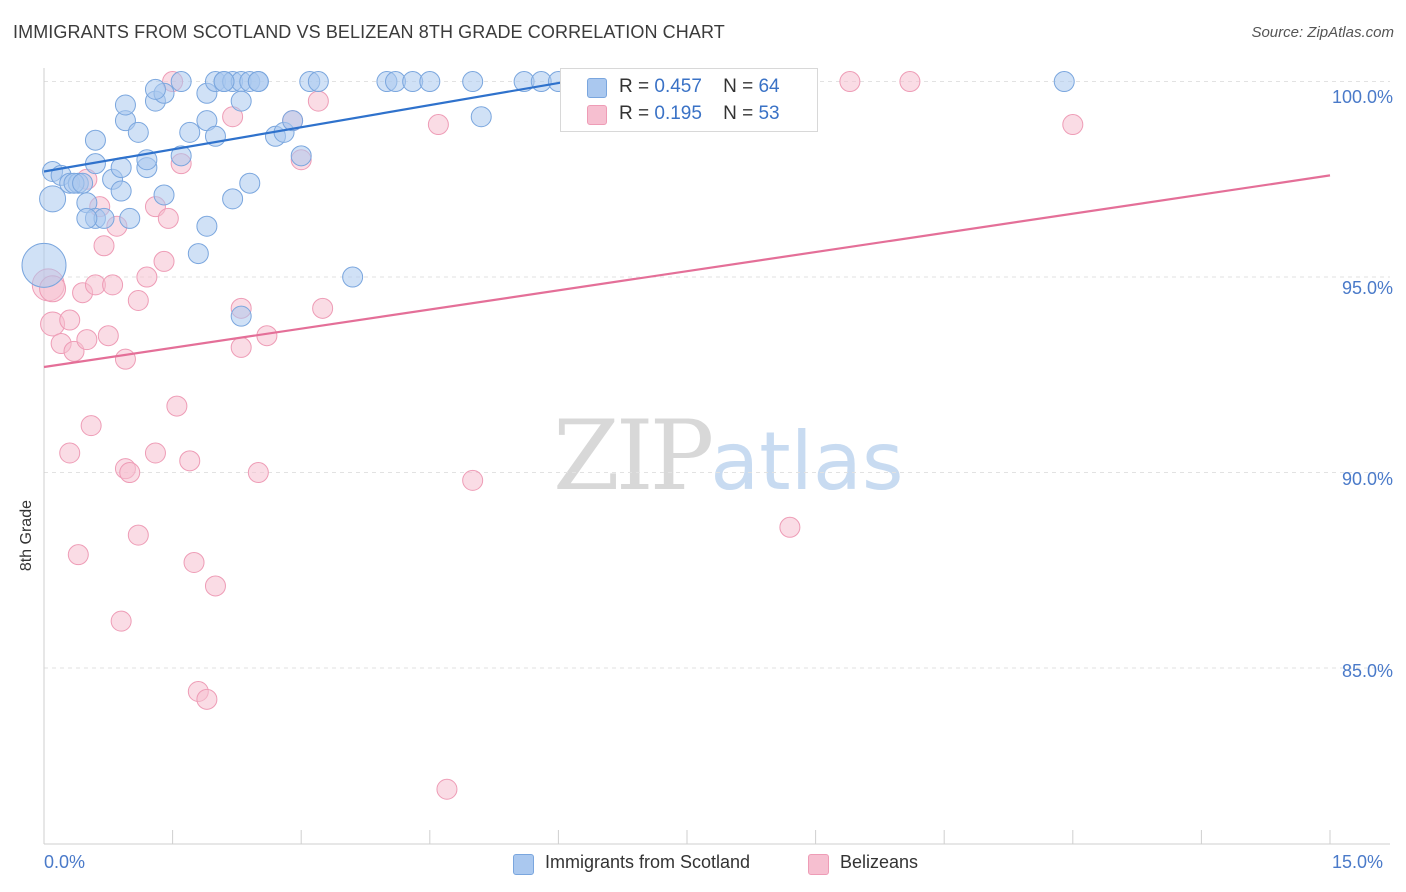 Image resolution: width=1406 pixels, height=892 pixels. What do you see at coordinates (1367, 288) in the screenshot?
I see `y-tick-label-95: 95.0%` at bounding box center [1367, 288].